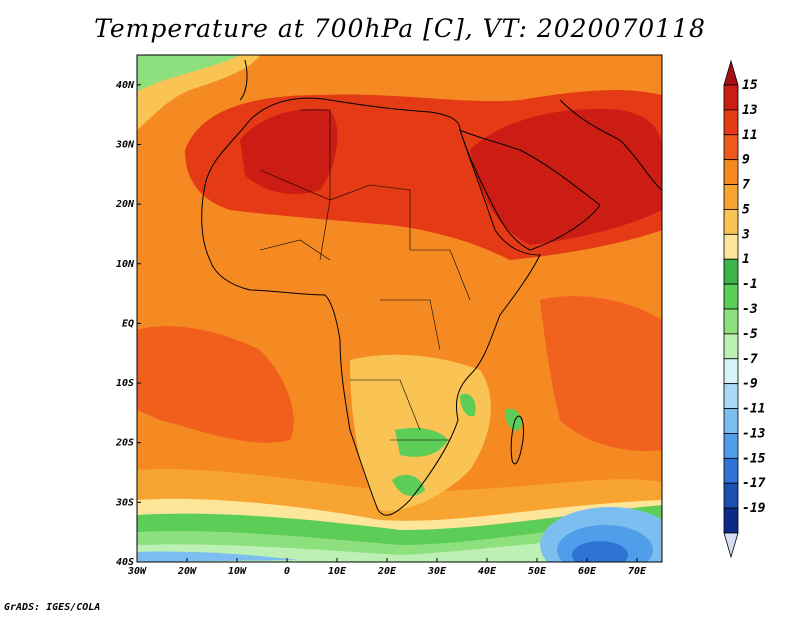 The width and height of the screenshot is (800, 618). What do you see at coordinates (437, 571) in the screenshot?
I see `lon-tick-label: 30E` at bounding box center [437, 571].